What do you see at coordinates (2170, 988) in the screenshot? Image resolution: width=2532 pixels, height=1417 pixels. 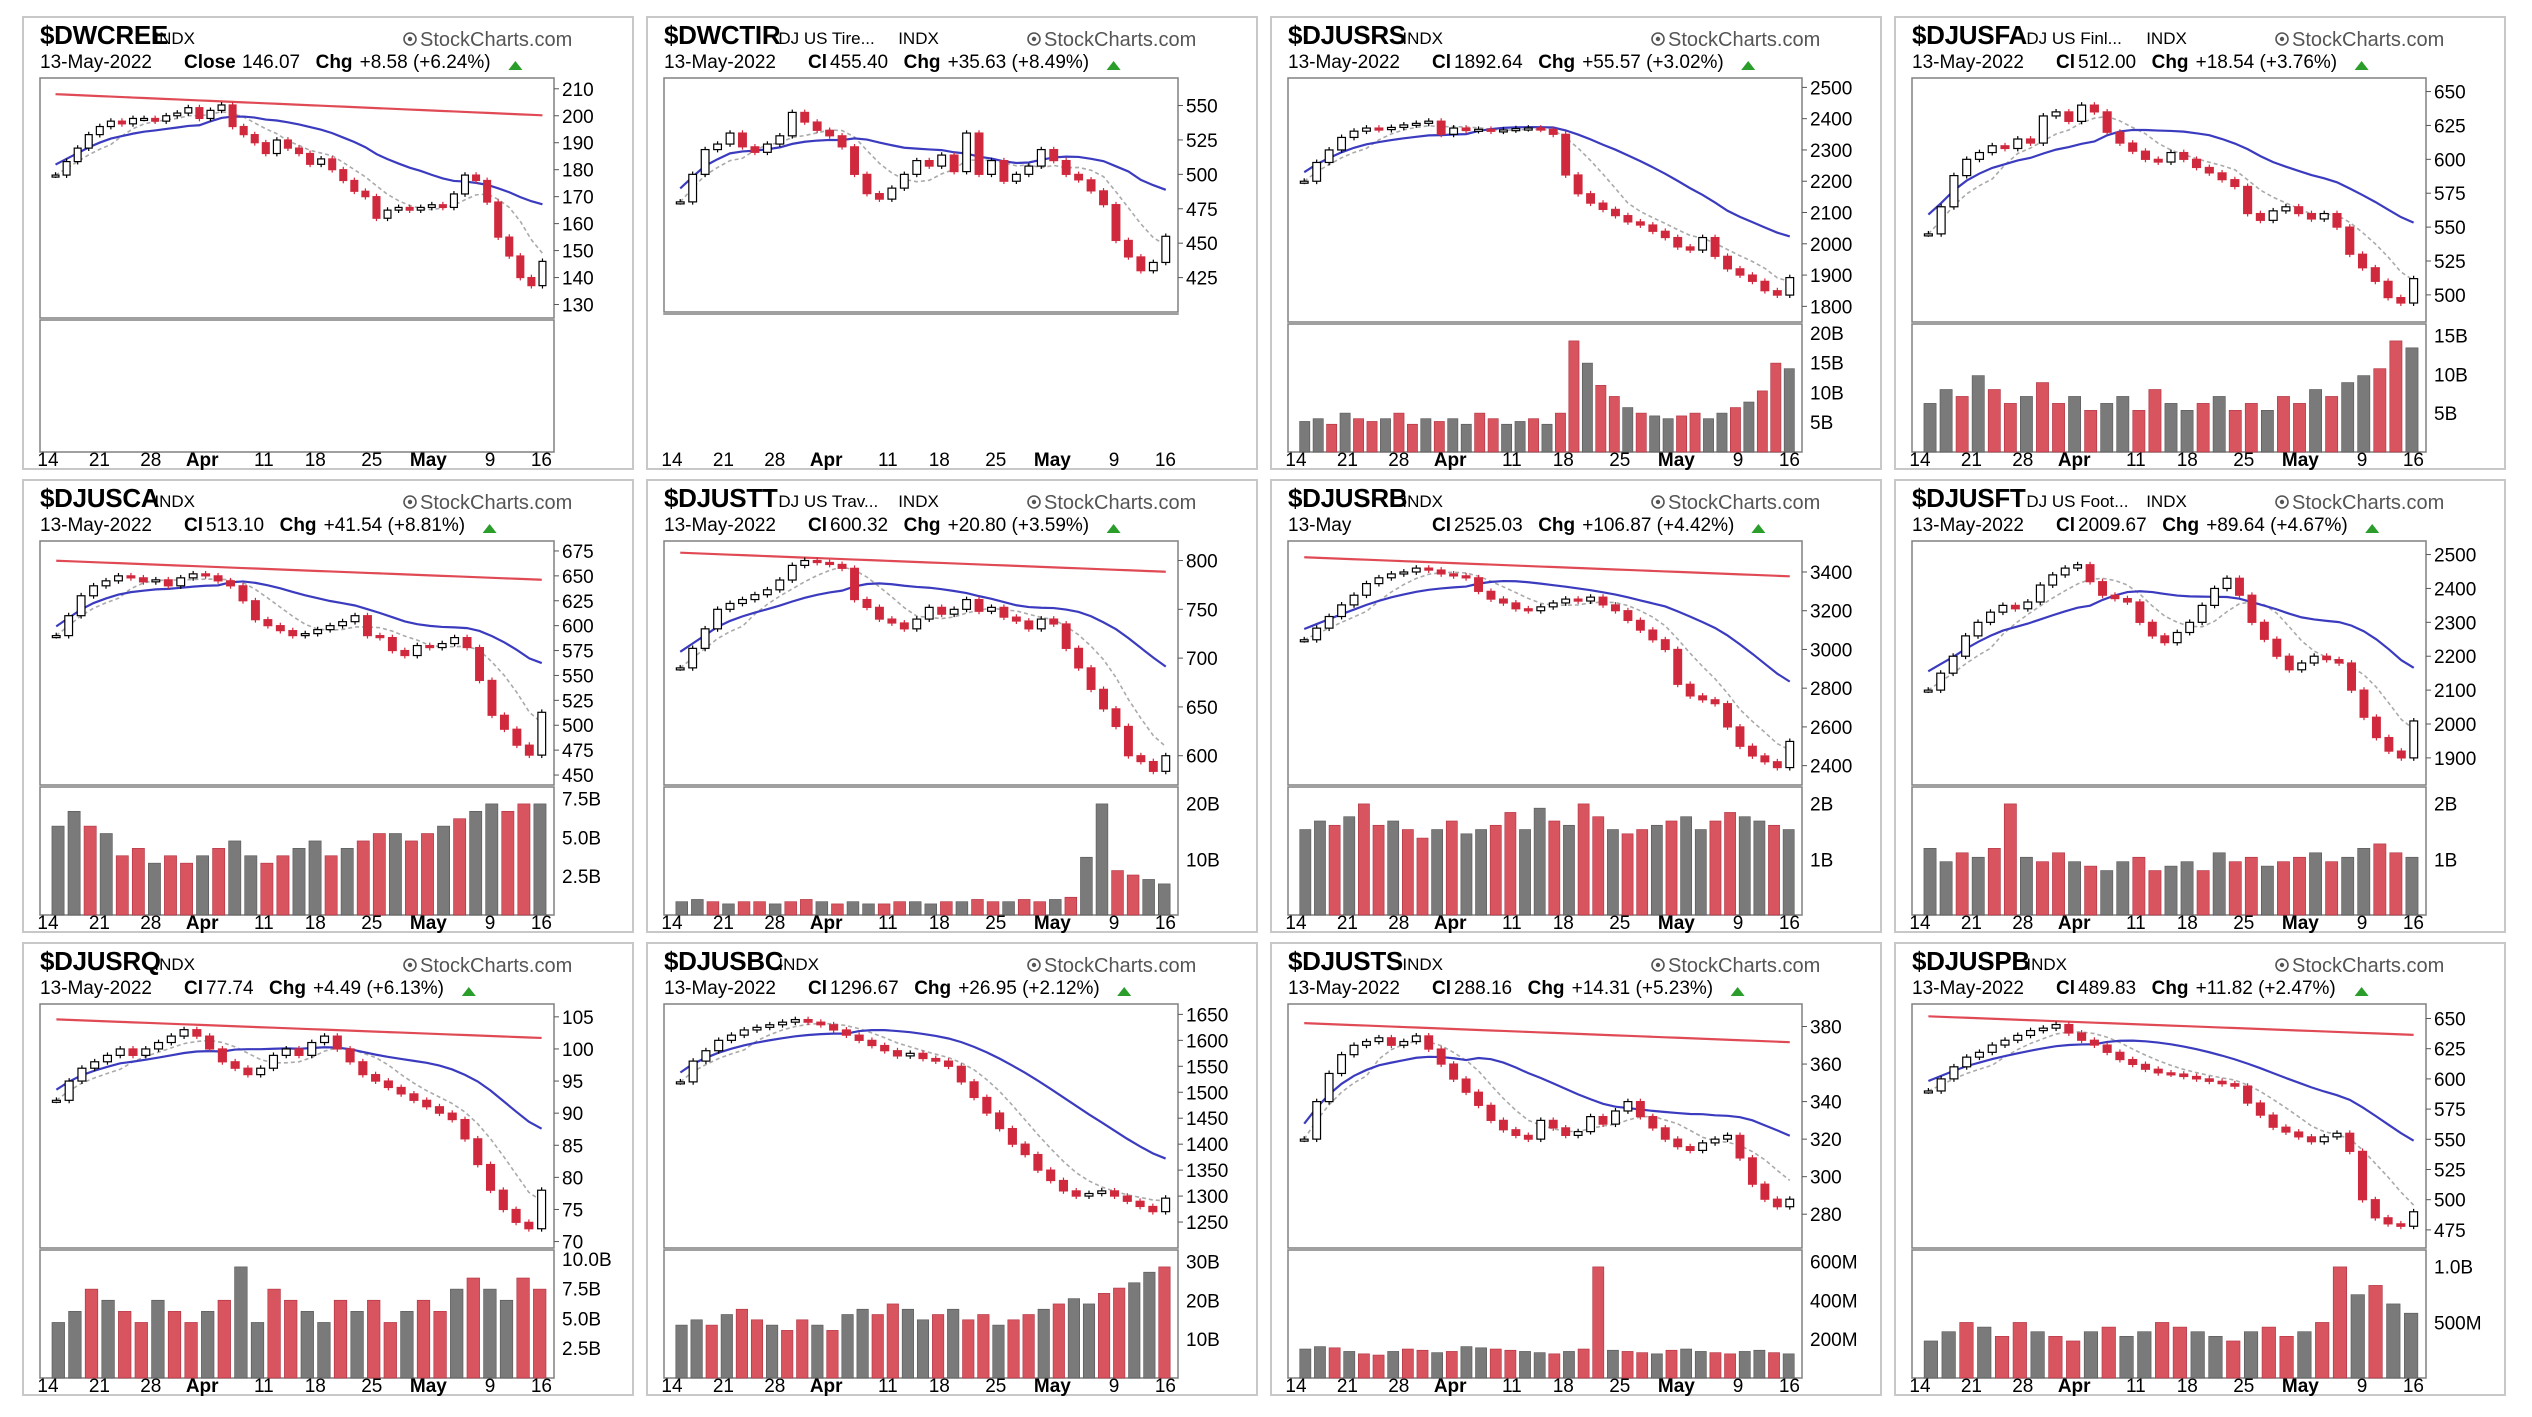 I see `chg-label: Chg` at bounding box center [2170, 988].